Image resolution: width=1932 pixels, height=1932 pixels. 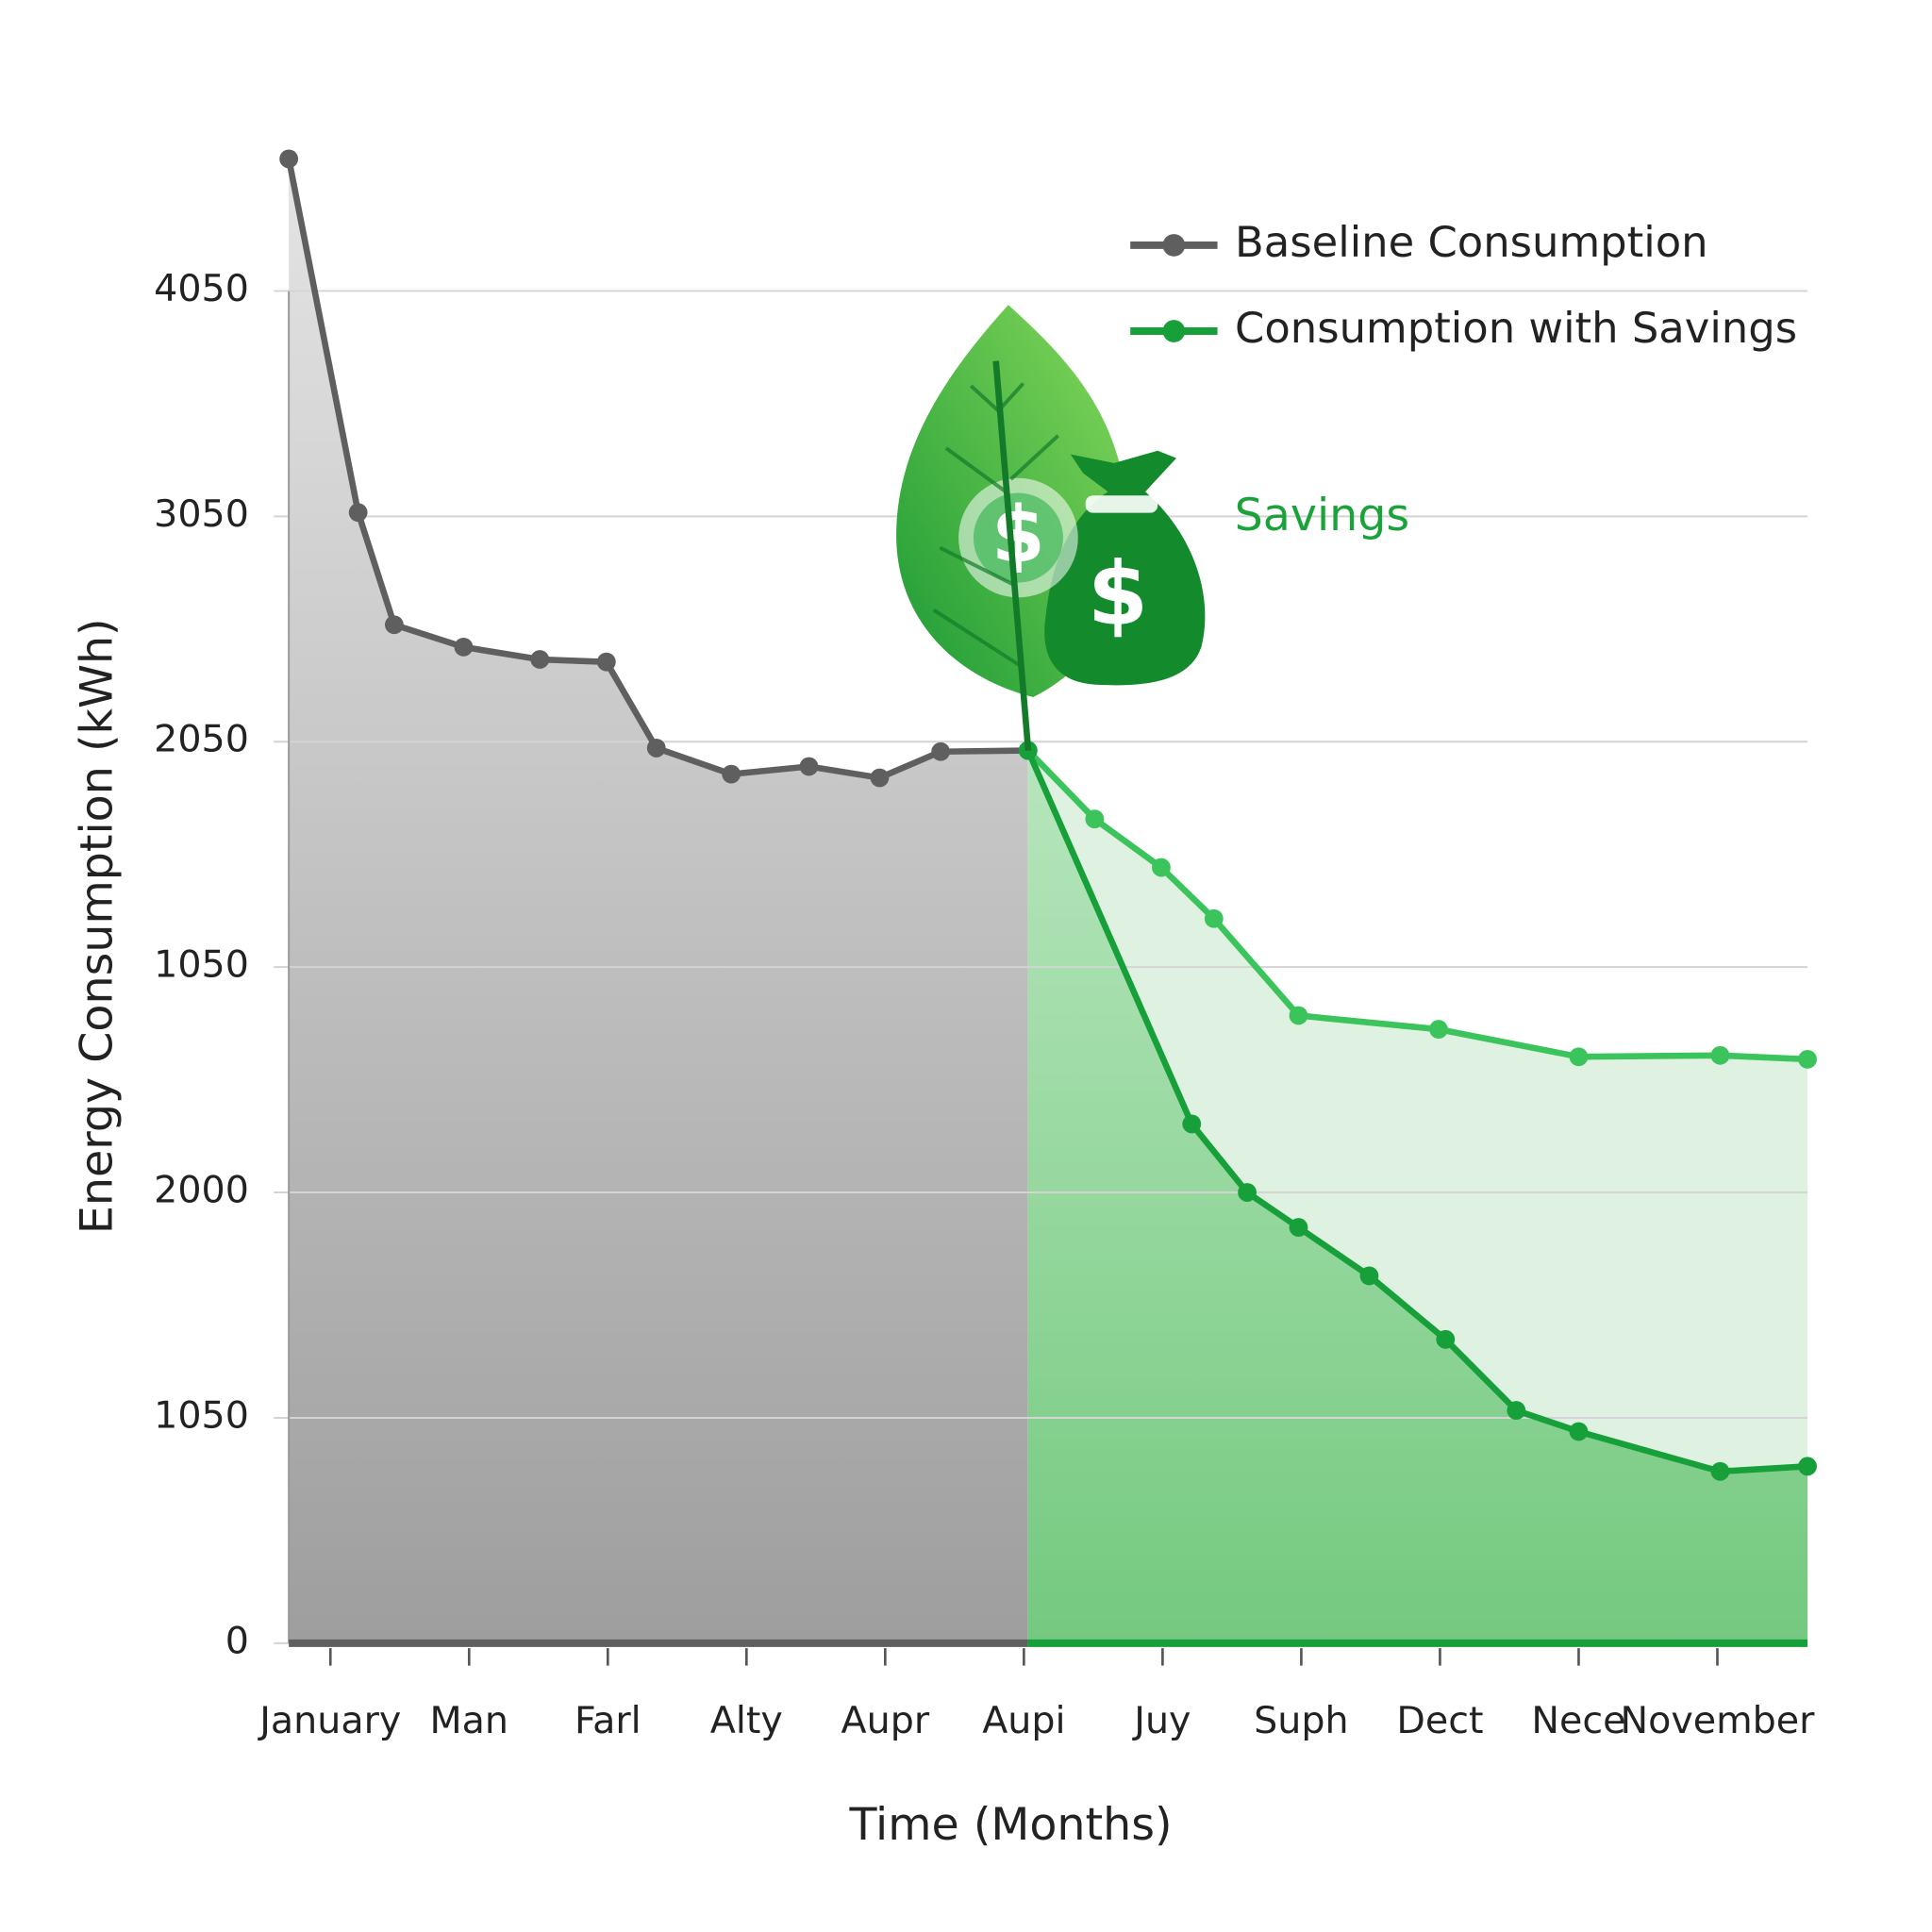 I want to click on y-tick-label: 4050, so click(x=201, y=288).